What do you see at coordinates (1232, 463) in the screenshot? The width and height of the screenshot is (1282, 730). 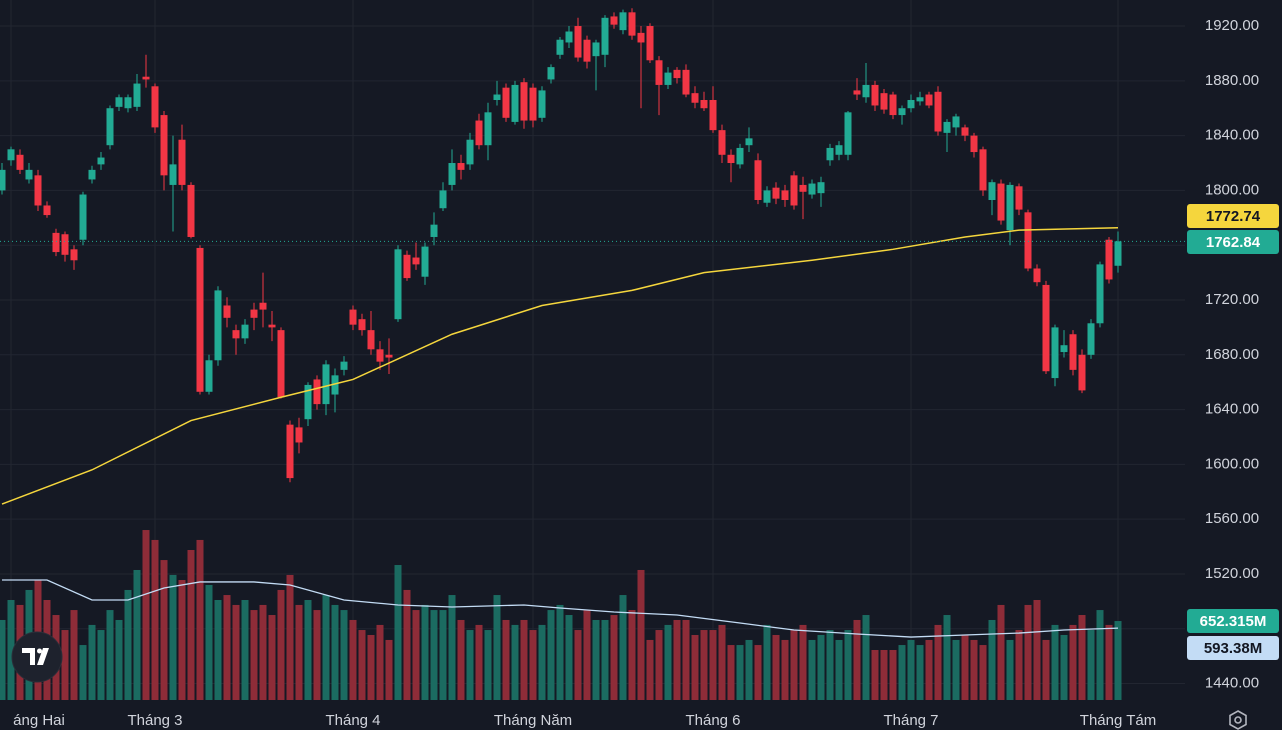 I see `y-tick-label: 1600.00` at bounding box center [1232, 463].